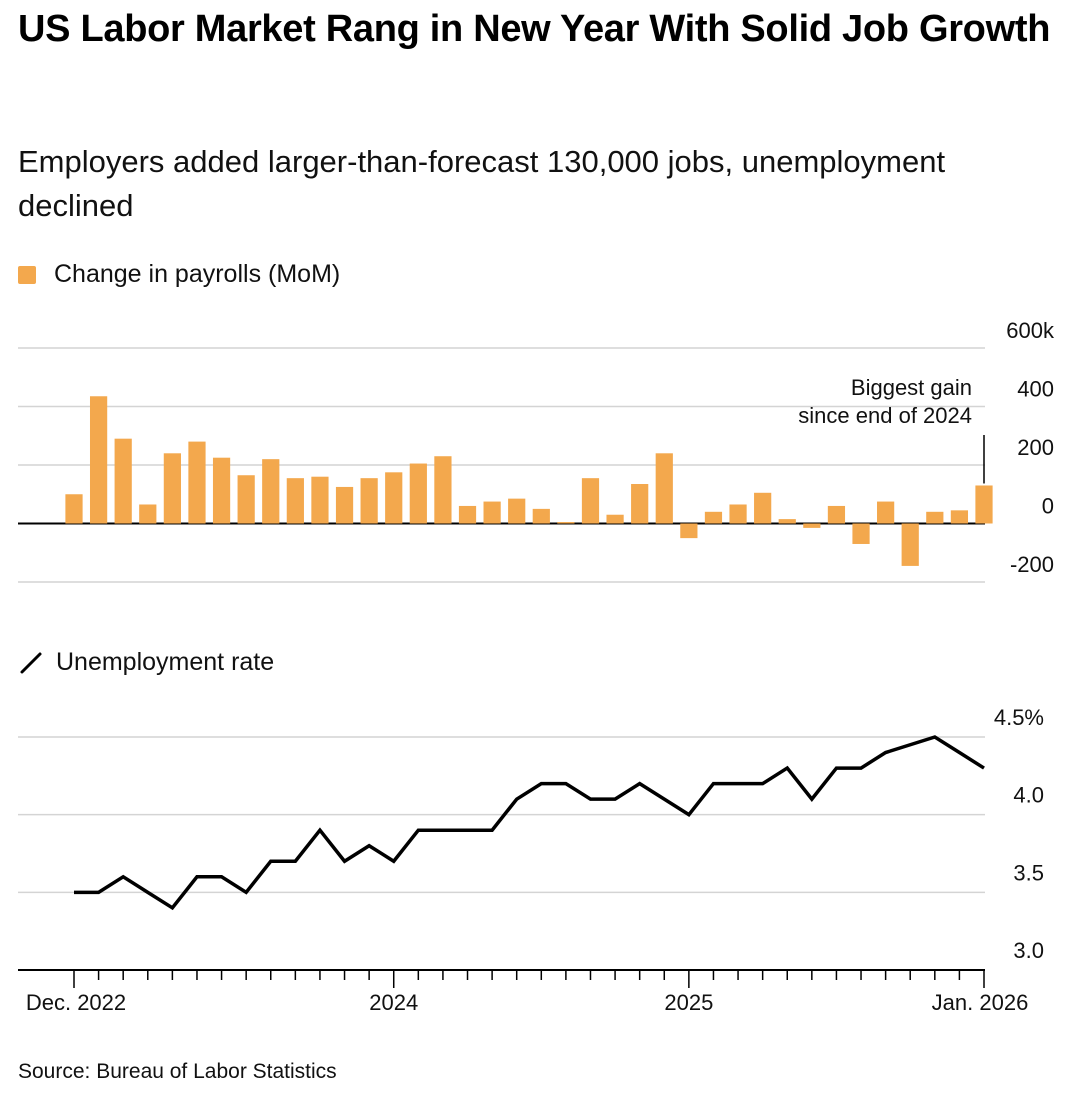 The height and width of the screenshot is (1103, 1080). Describe the element at coordinates (1035, 389) in the screenshot. I see `payrolls-y-tick-label: 400` at that location.